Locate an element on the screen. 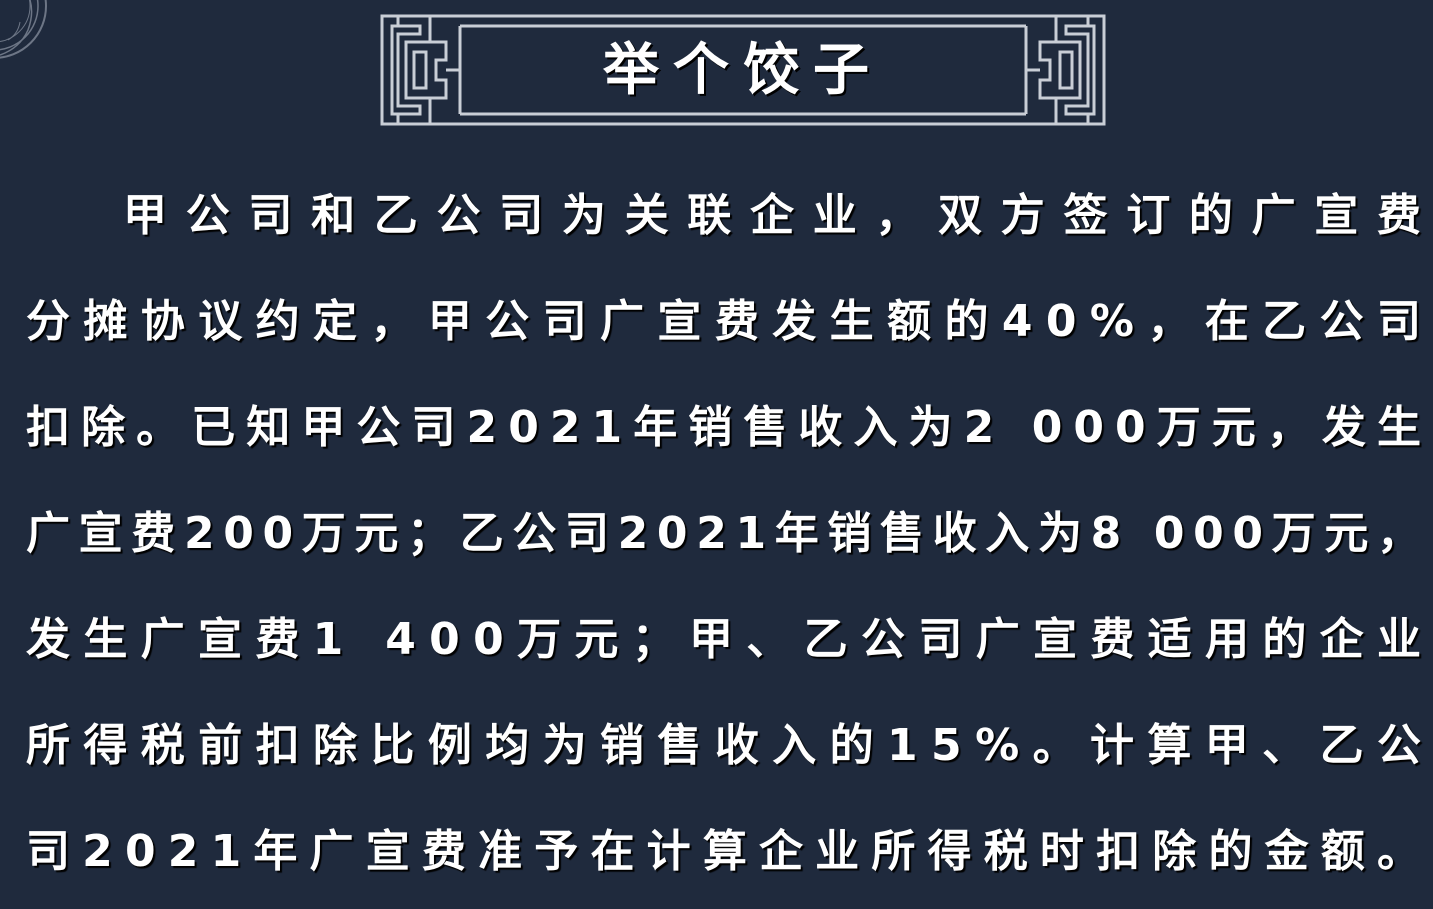  title-frame: 举个饺子 is located at coordinates (743, 70).